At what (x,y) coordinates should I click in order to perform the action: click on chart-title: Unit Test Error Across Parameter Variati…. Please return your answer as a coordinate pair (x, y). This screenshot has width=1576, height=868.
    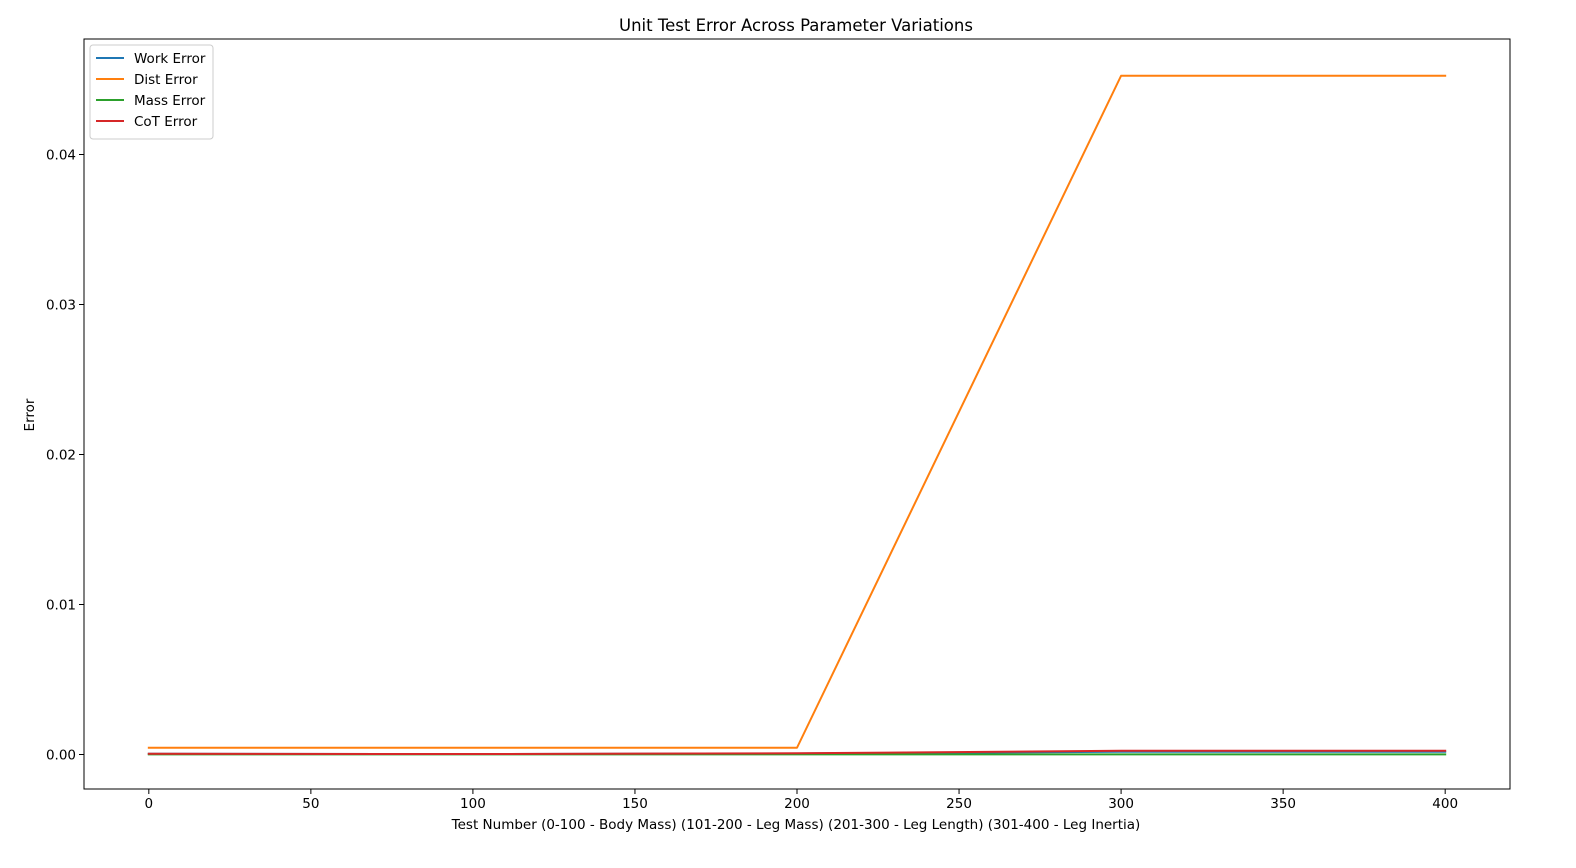
    Looking at the image, I should click on (796, 25).